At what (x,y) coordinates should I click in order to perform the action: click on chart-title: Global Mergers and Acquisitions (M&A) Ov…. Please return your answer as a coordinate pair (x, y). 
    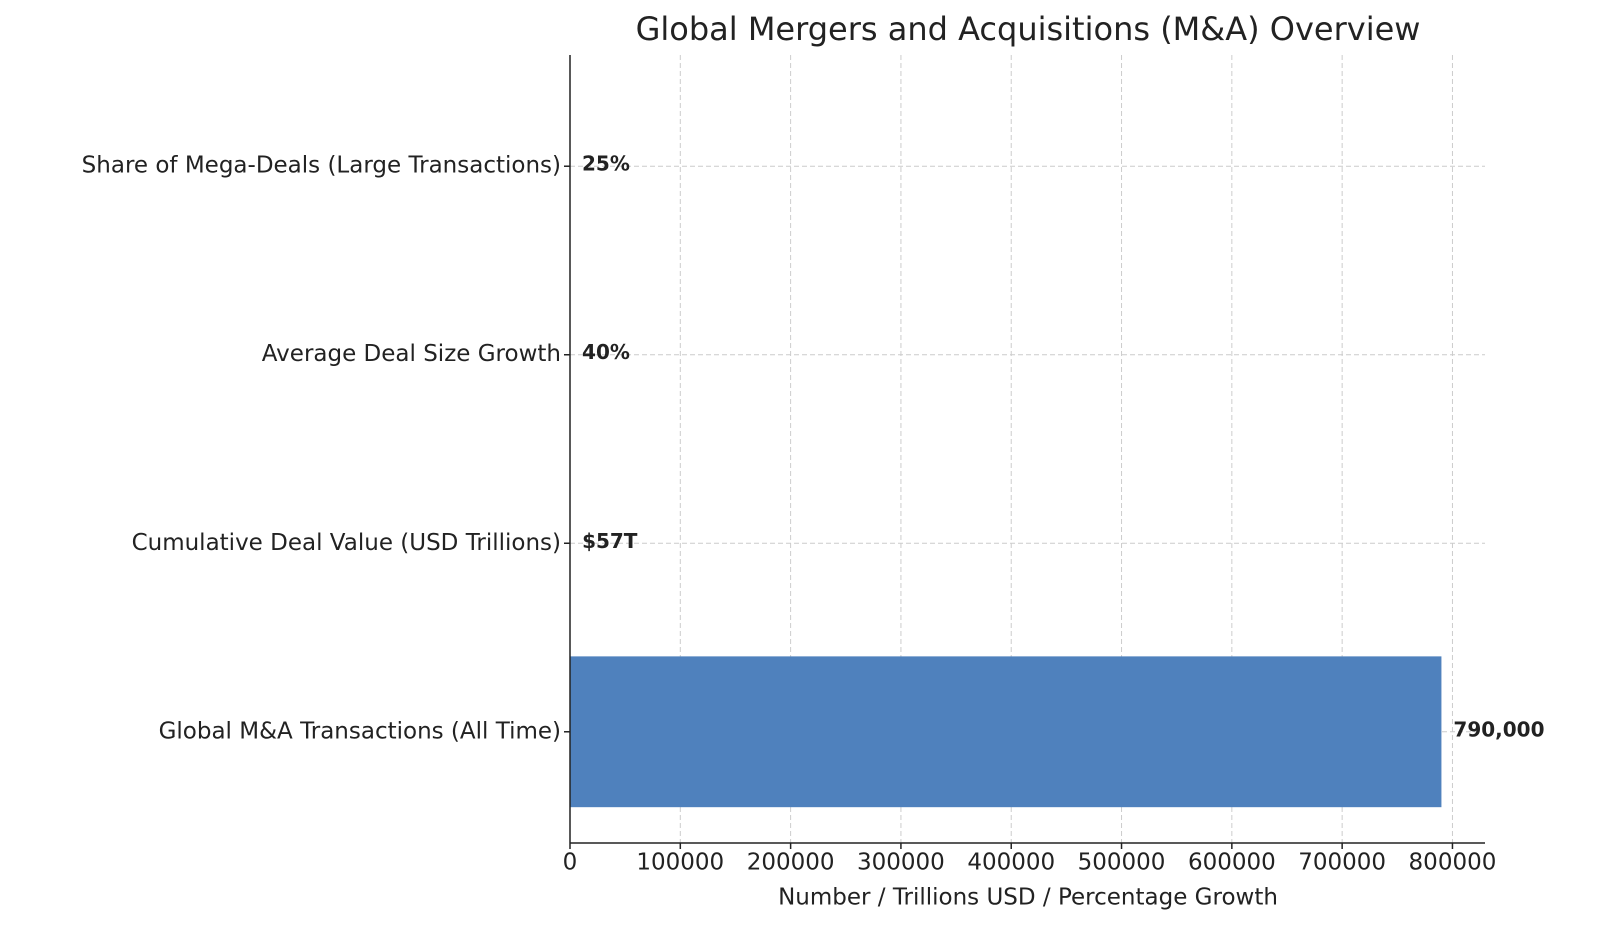
    Looking at the image, I should click on (1028, 29).